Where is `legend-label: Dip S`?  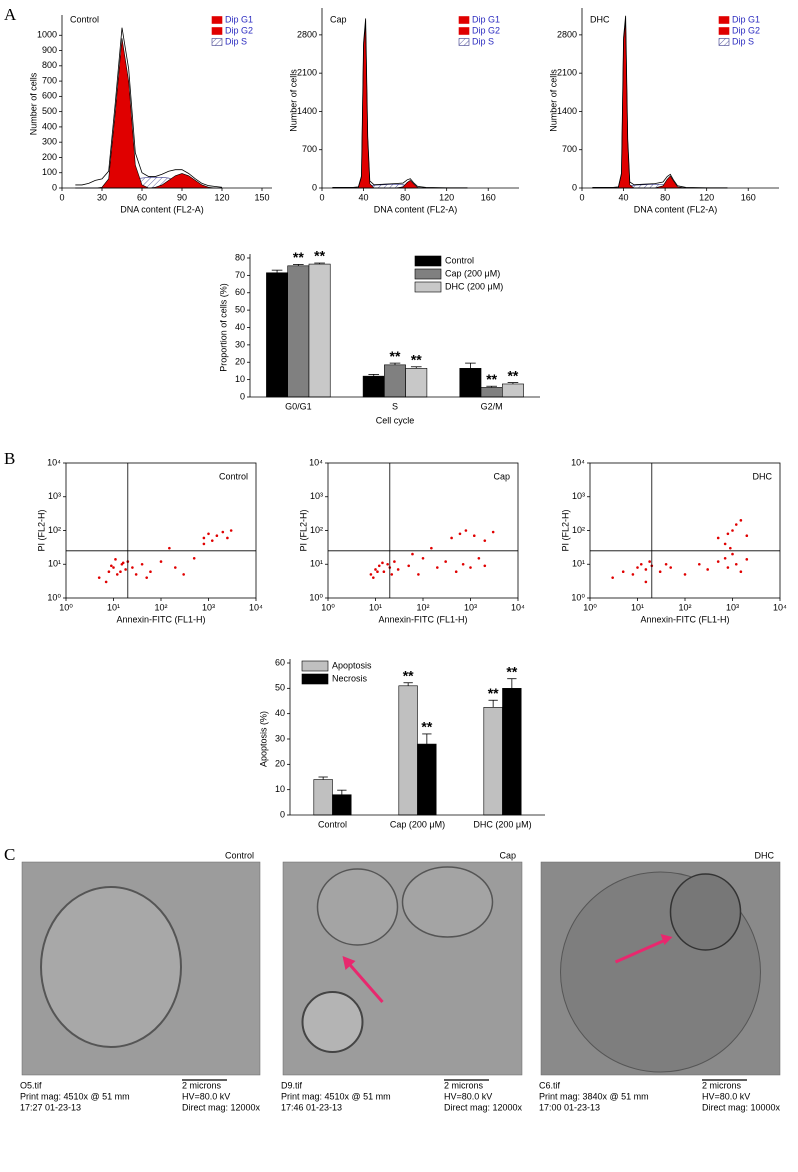 legend-label: Dip S is located at coordinates (483, 41).